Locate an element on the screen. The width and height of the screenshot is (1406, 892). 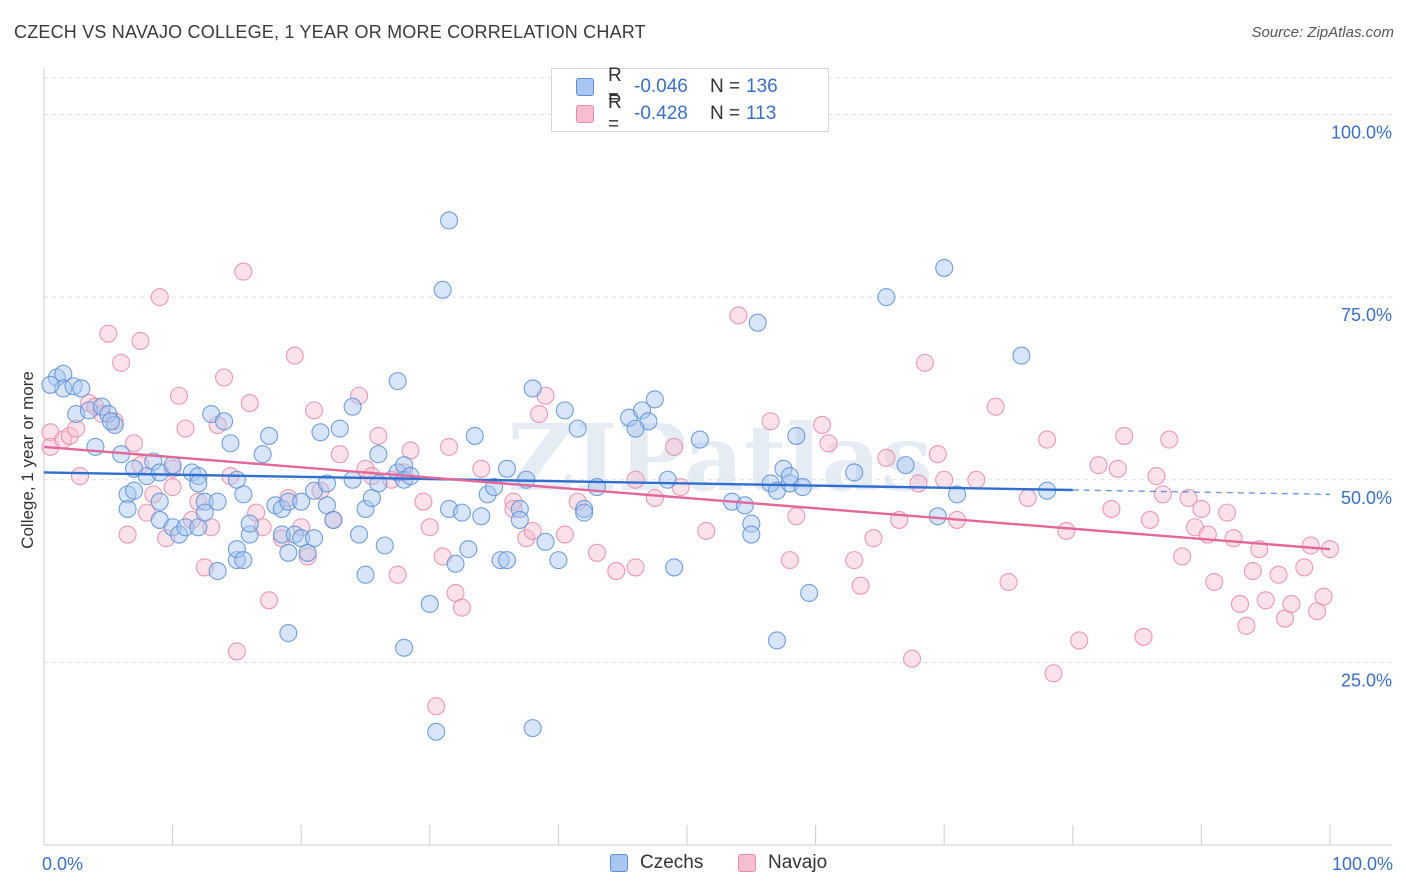
correlation-legend: R = -0.046 N = 136 R = -0.428 N = 113 is located at coordinates (690, 100).